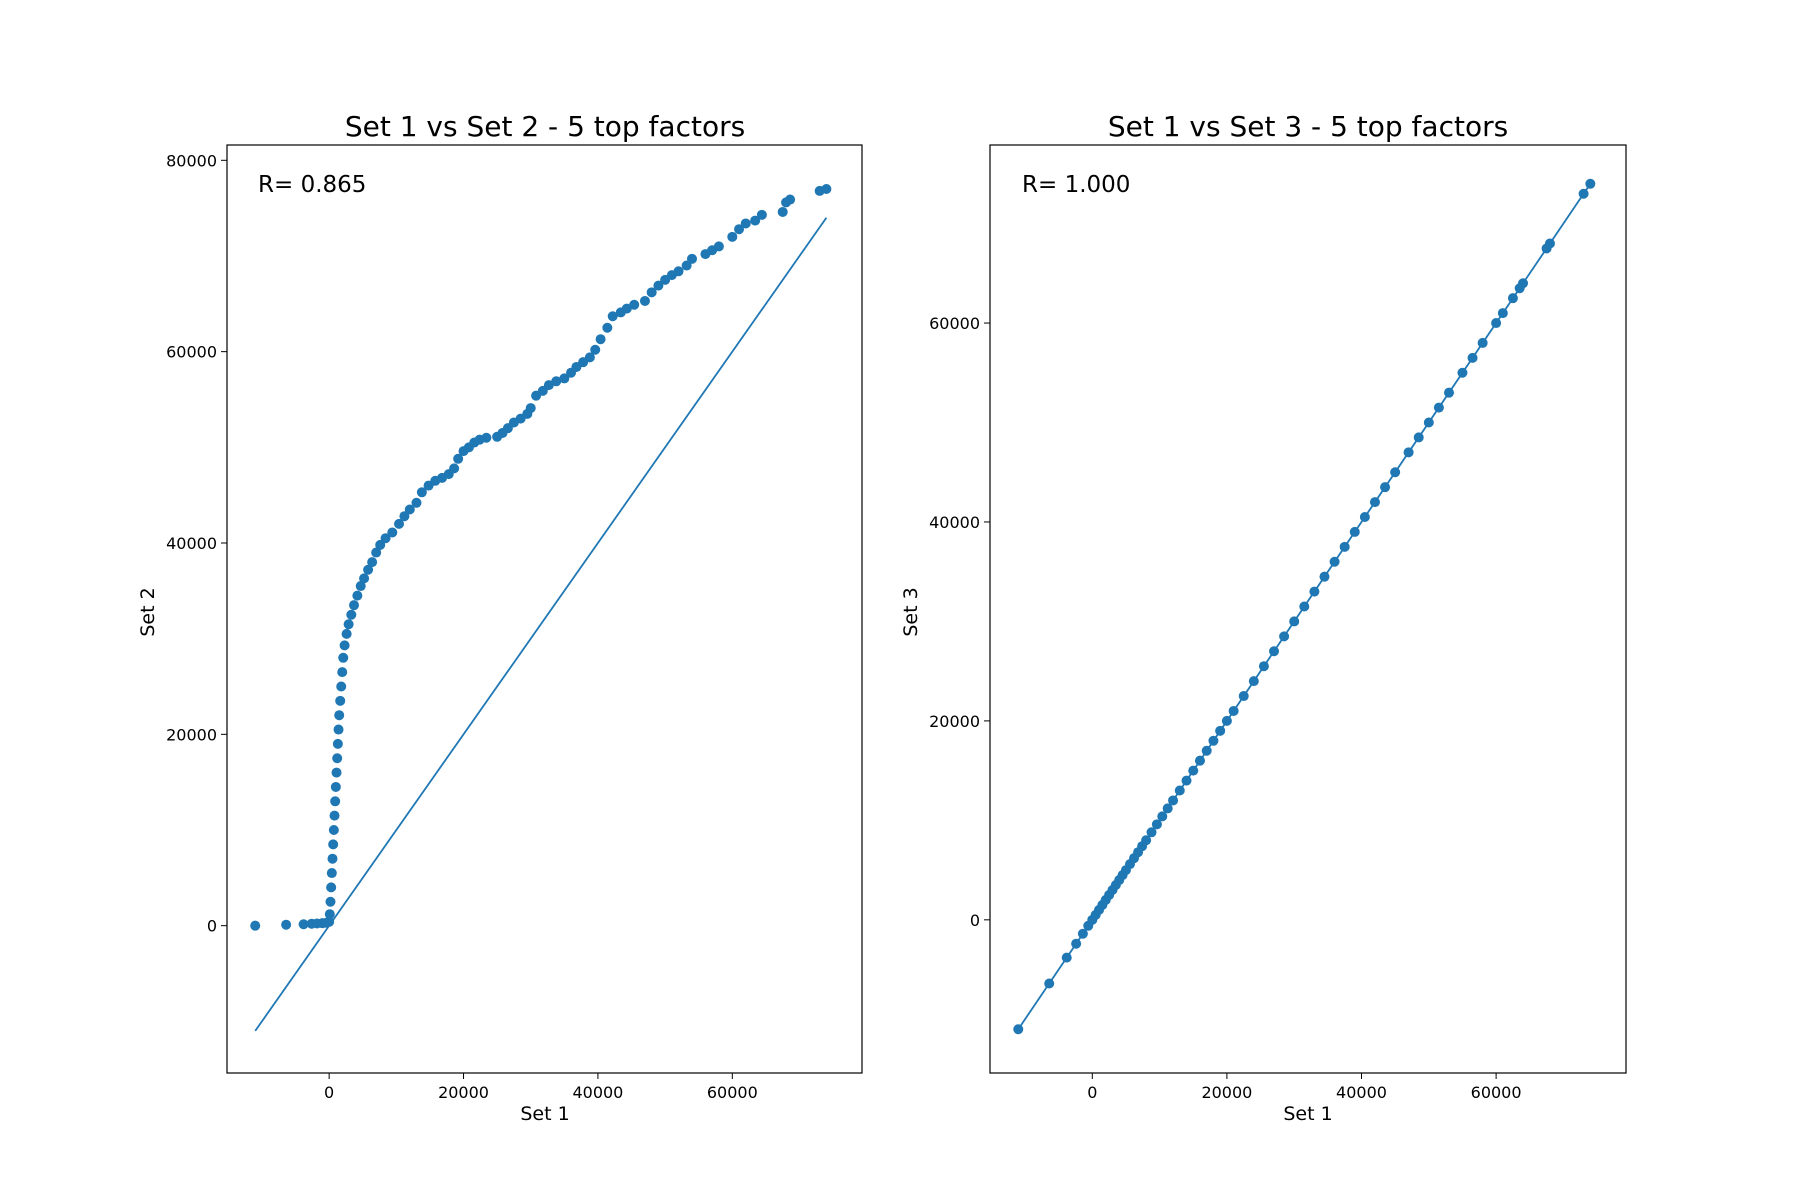 The height and width of the screenshot is (1200, 1800). What do you see at coordinates (911, 611) in the screenshot?
I see `y-axis-label: Set 3` at bounding box center [911, 611].